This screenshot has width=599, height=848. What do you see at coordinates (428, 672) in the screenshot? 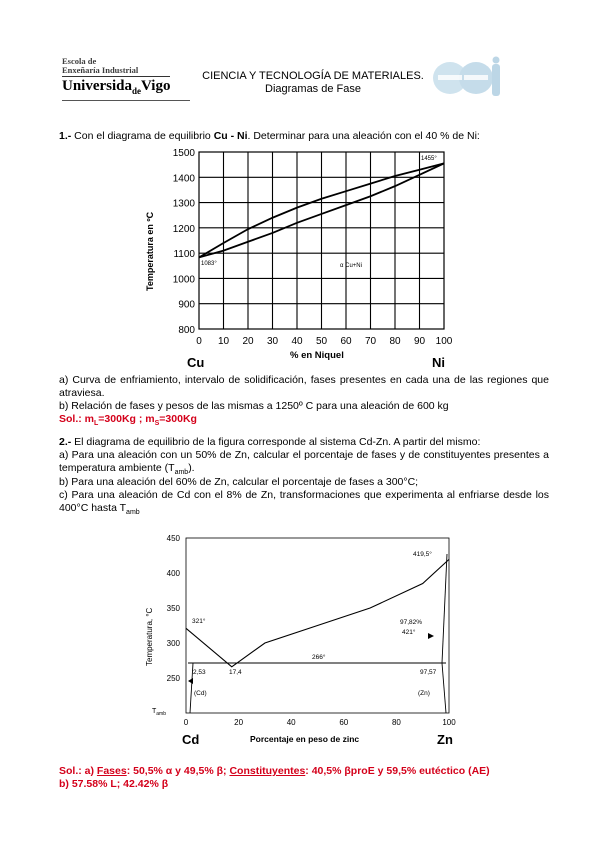
I see `chart2-annot-right-sol: 97,57` at bounding box center [428, 672].